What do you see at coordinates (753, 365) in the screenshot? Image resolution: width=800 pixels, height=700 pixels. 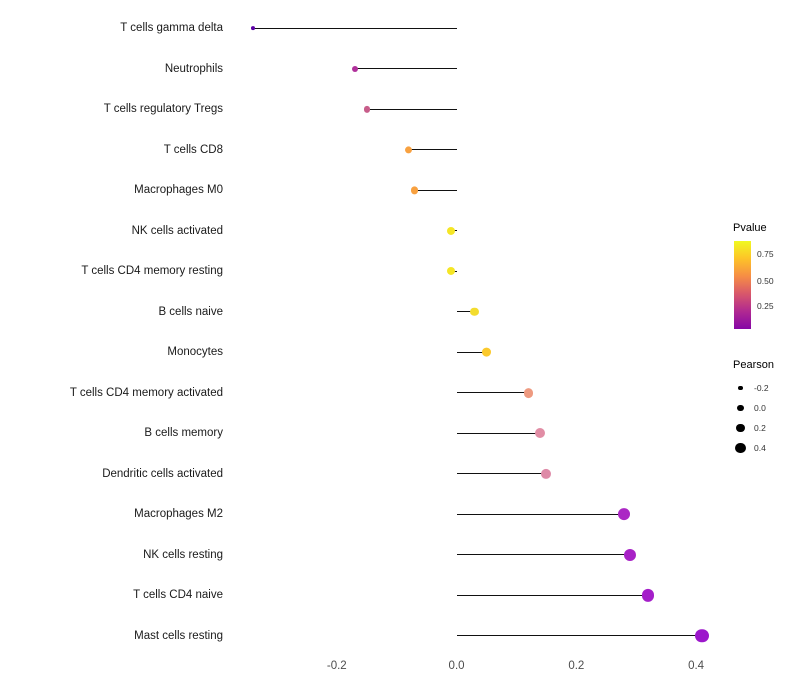 I see `pearson-legend-title: Pearson` at bounding box center [753, 365].